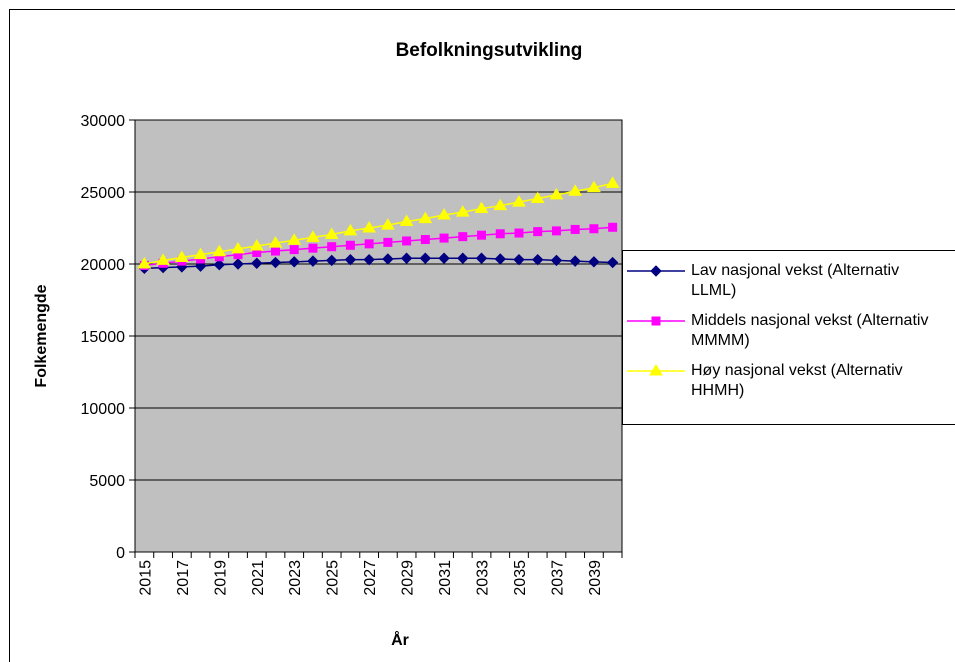  What do you see at coordinates (103, 193) in the screenshot?
I see `y-tick-label: 25000` at bounding box center [103, 193].